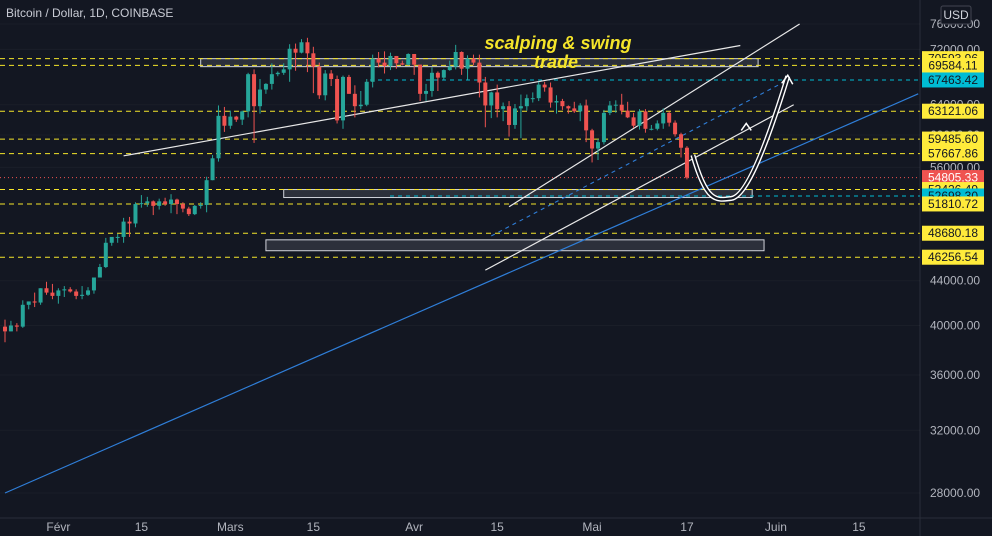 The image size is (992, 536). What do you see at coordinates (89, 13) in the screenshot?
I see `symbol-title: Bitcoin / Dollar, 1D, COINBASE` at bounding box center [89, 13].